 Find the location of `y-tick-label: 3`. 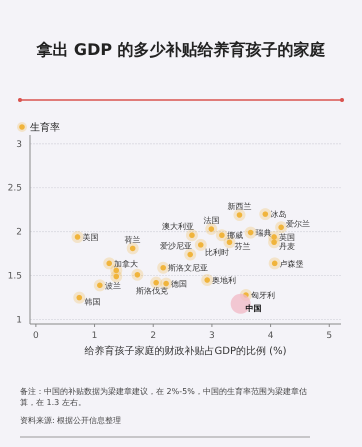

y-tick-label: 3 is located at coordinates (19, 145).